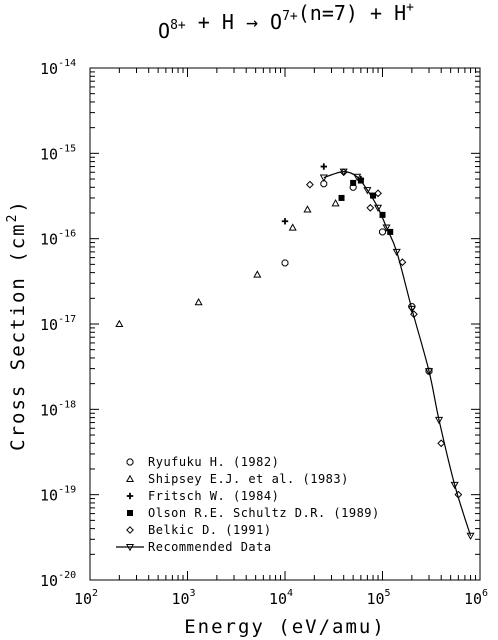 This screenshot has height=640, width=498. What do you see at coordinates (178, 25) in the screenshot?
I see `title-sup-0: 8+` at bounding box center [178, 25].